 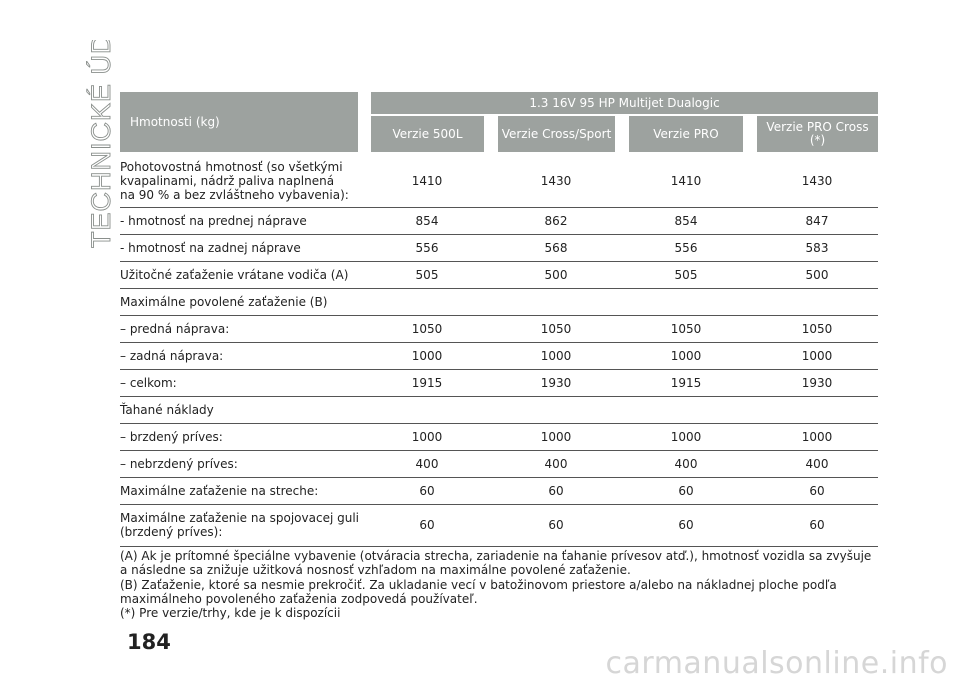 I want to click on header-engine: 1.3 16V 95 HP Multijet Dualogic, so click(x=624, y=103).